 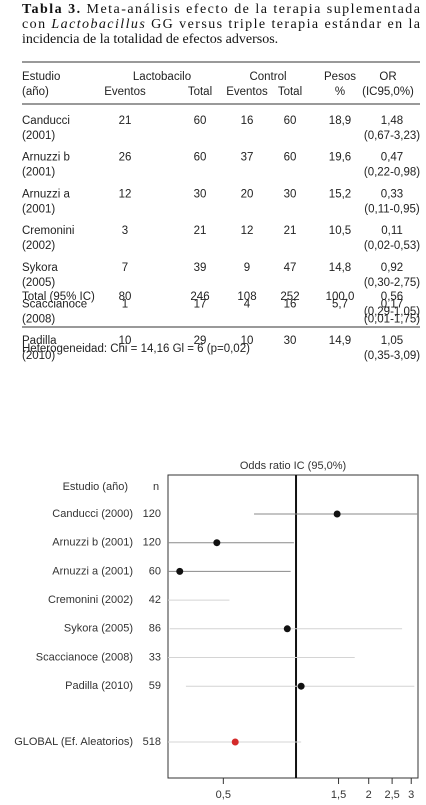 What do you see at coordinates (200, 305) in the screenshot?
I see `table-cell: 17` at bounding box center [200, 305].